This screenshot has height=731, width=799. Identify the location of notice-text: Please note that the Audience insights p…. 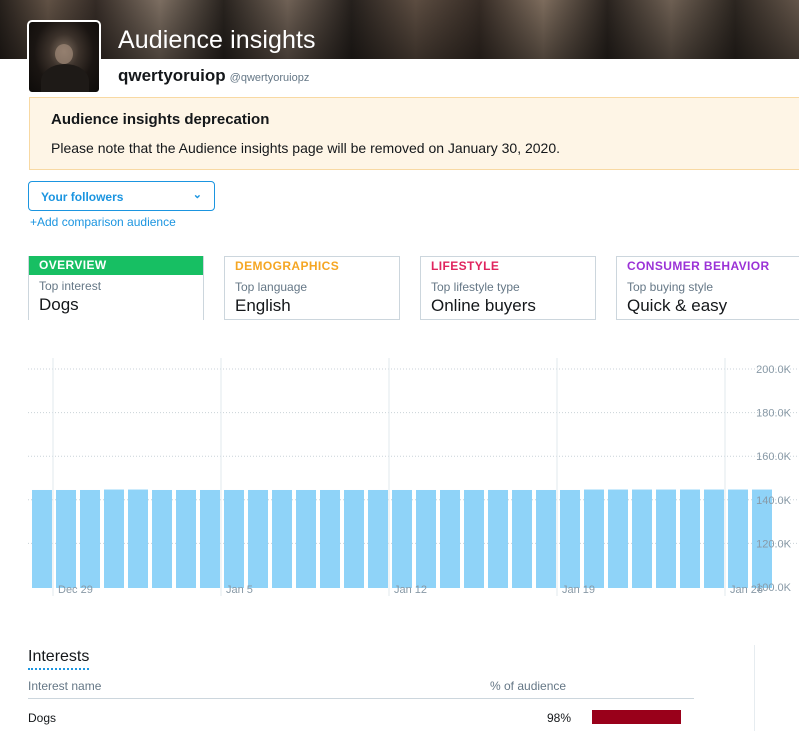
(306, 148).